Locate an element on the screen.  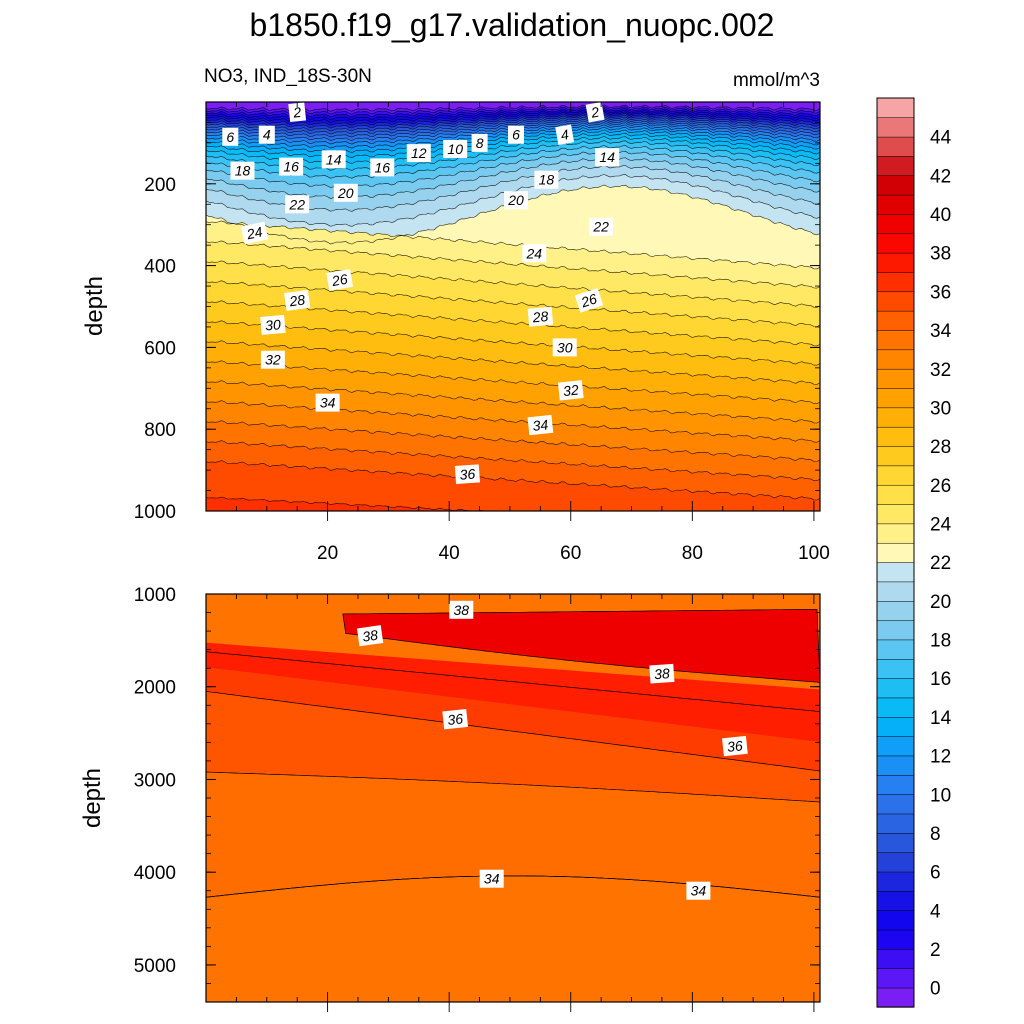
upper-x-tick-label: 20 is located at coordinates (327, 553).